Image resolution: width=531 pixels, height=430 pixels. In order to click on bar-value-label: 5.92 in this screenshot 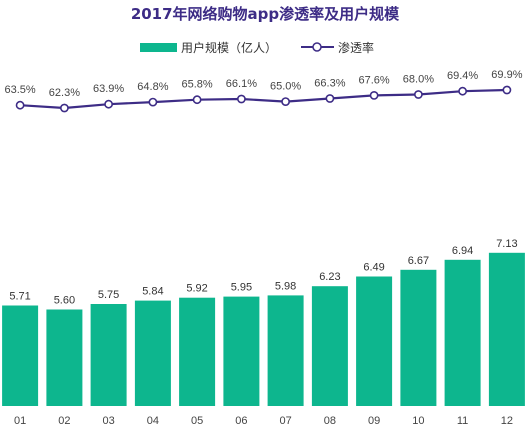, I will do `click(196, 289)`.